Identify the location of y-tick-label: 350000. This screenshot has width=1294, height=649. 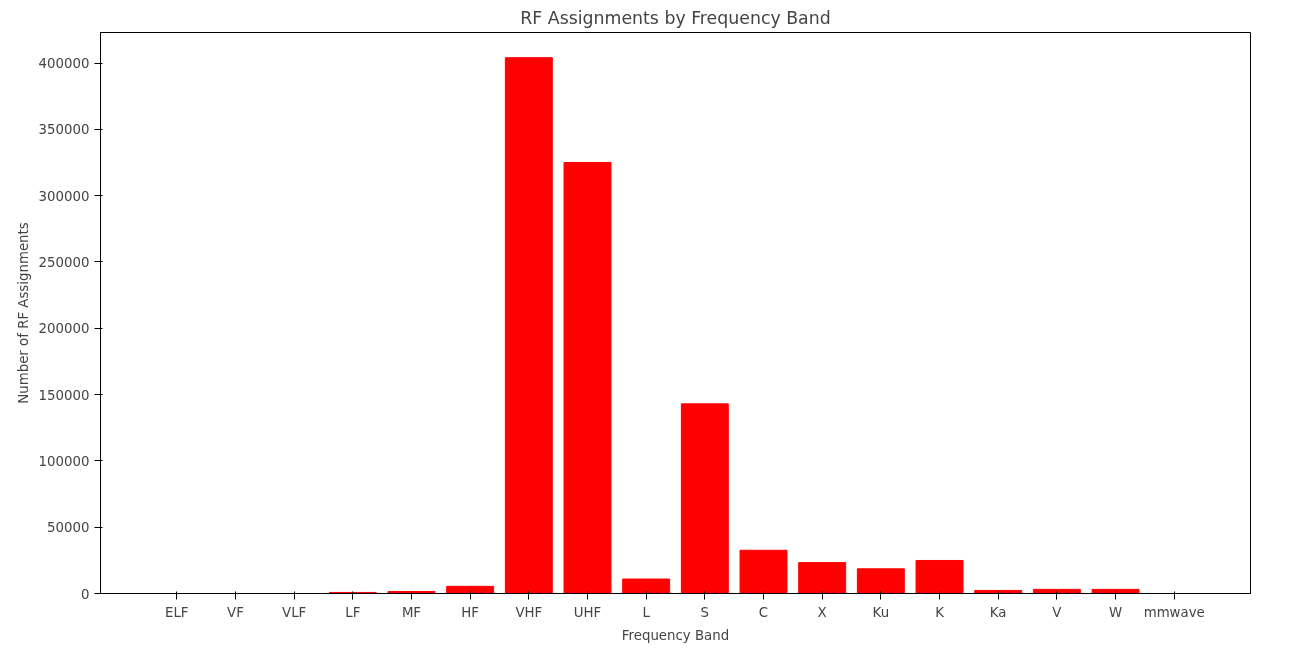
(64, 130).